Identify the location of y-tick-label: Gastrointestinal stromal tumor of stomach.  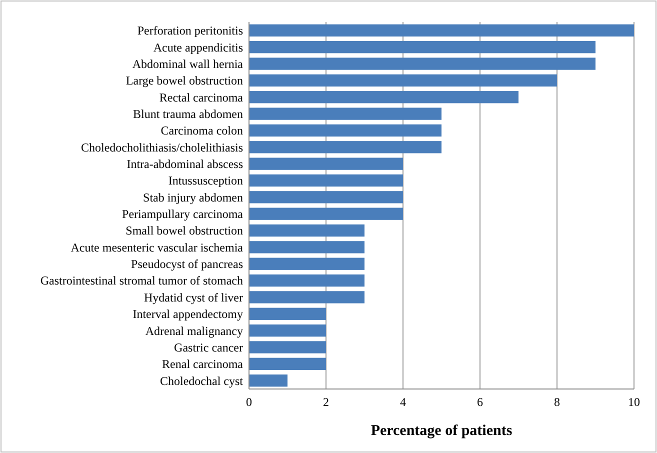
(141, 281).